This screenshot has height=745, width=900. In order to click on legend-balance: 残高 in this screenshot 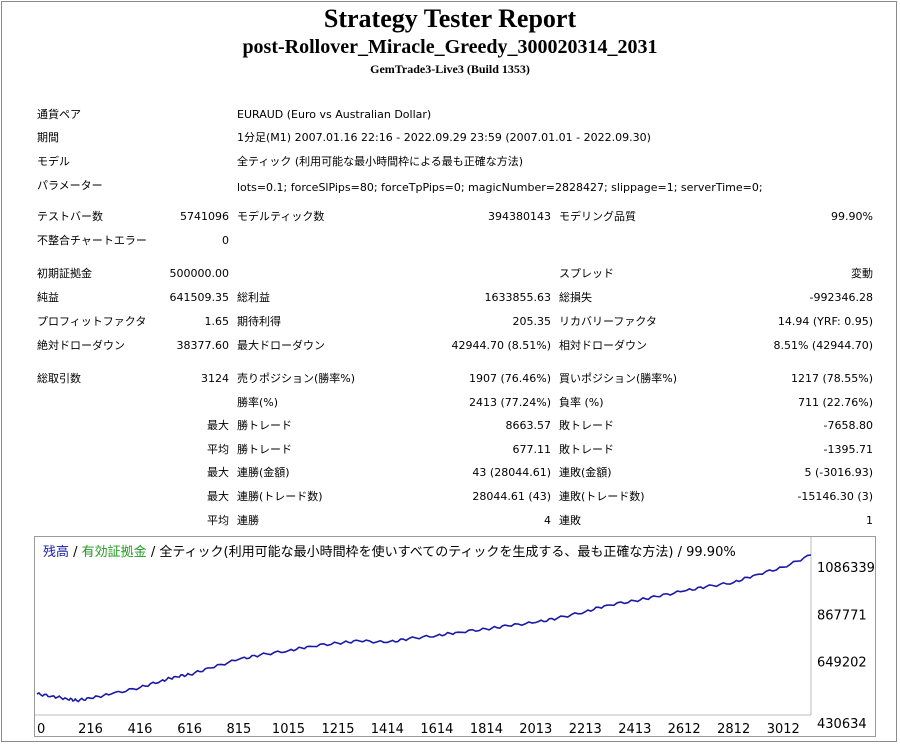, I will do `click(56, 552)`.